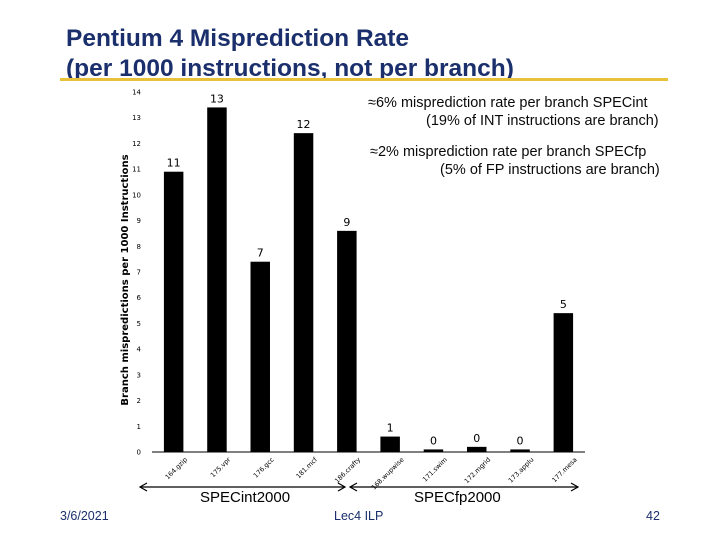 The height and width of the screenshot is (540, 720). I want to click on x-tick-label: 164.gzip, so click(176, 468).